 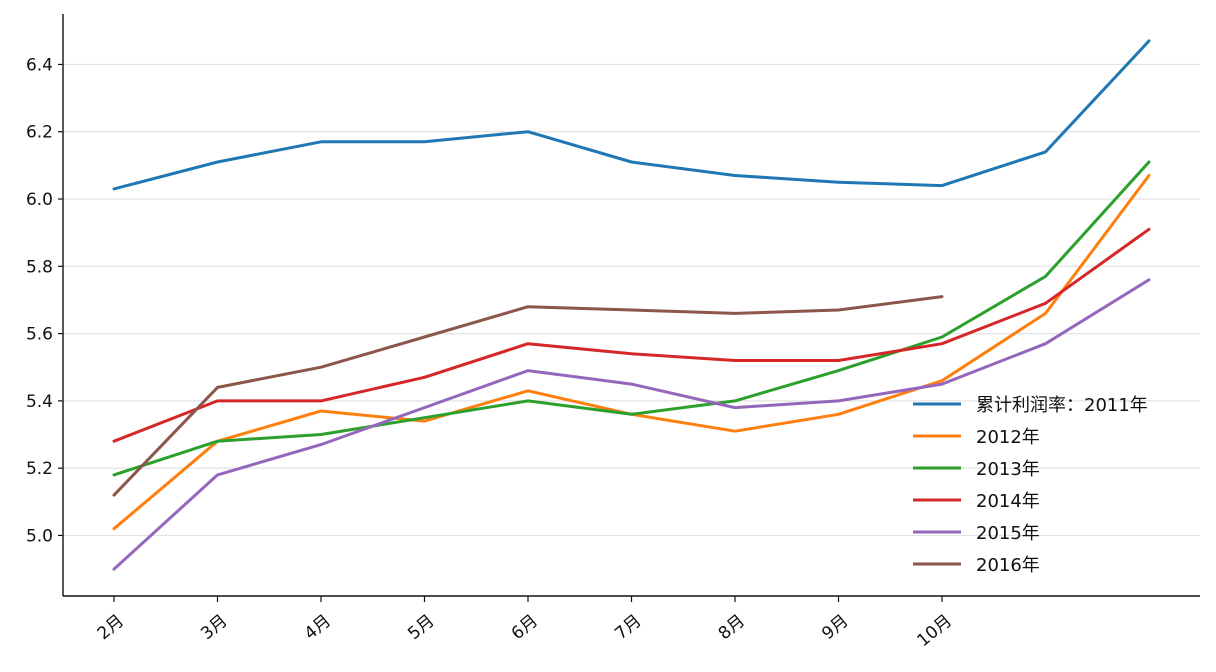 I want to click on x-tick-label: 4月, so click(x=318, y=627).